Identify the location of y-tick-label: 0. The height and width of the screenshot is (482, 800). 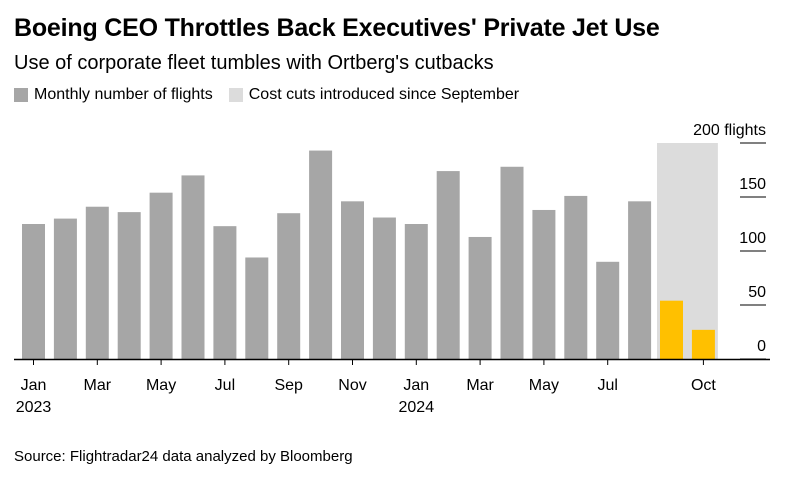
(761, 346).